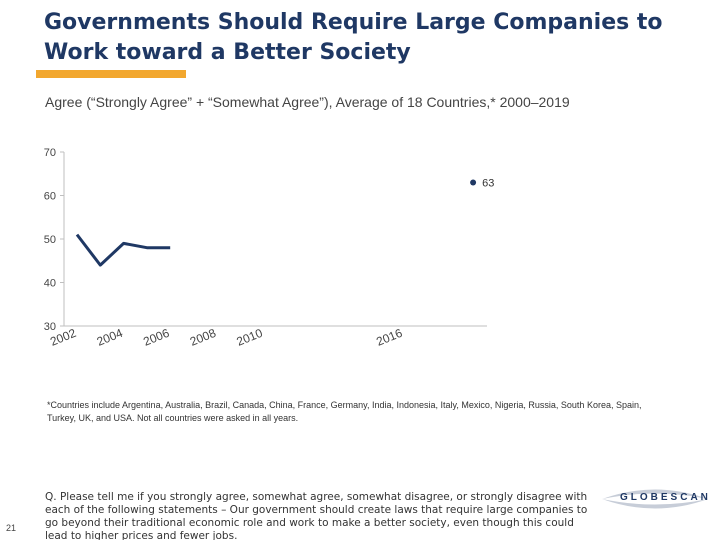 This screenshot has height=540, width=720. Describe the element at coordinates (50, 327) in the screenshot. I see `y-tick-label-30: 30` at that location.